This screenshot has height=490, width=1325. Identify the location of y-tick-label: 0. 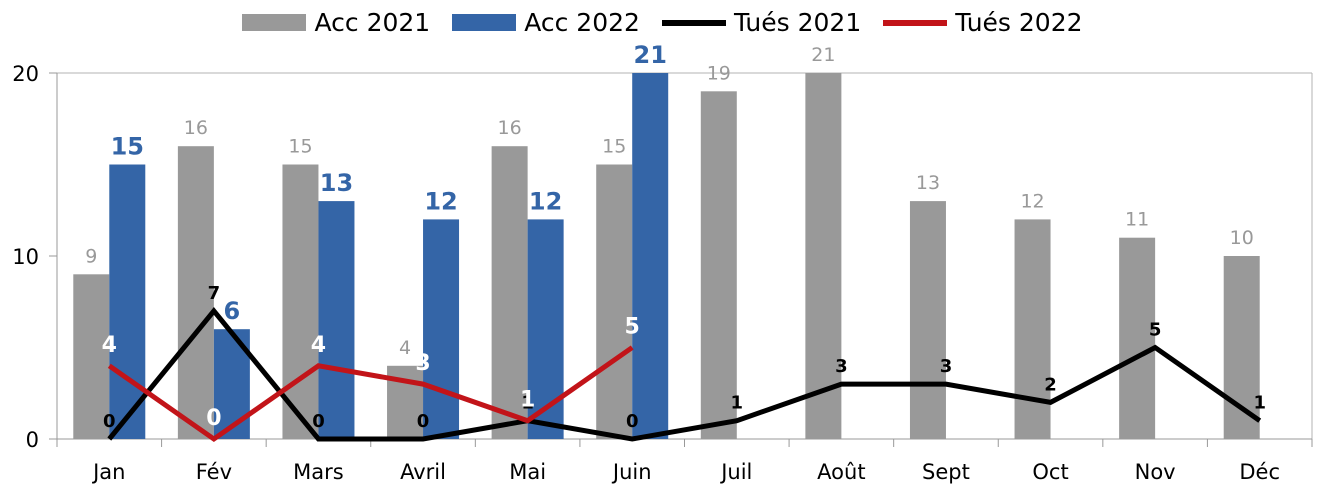
(32, 440).